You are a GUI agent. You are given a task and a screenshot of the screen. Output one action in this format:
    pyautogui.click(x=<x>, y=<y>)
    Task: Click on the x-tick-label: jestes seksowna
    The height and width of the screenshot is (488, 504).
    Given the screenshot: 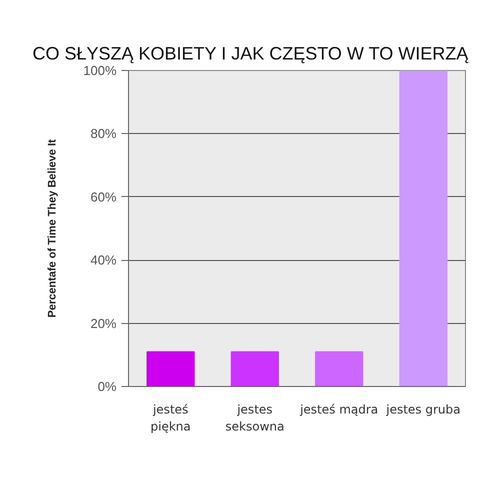 What is the action you would take?
    pyautogui.click(x=254, y=418)
    